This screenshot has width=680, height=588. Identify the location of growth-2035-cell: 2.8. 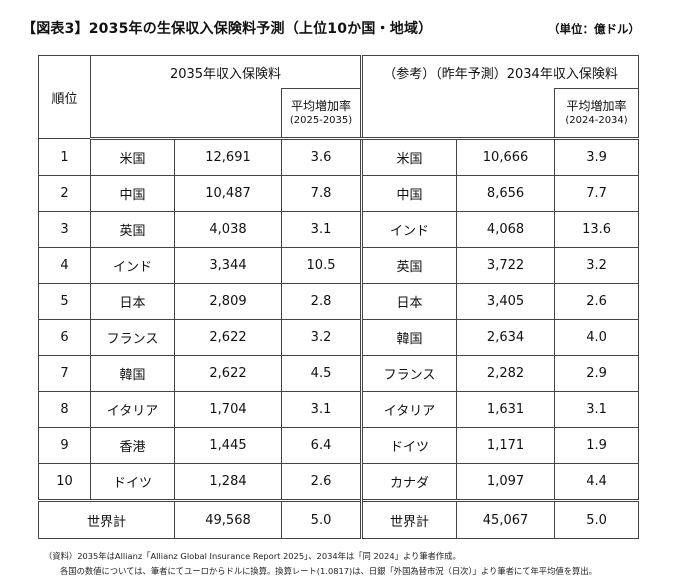
(321, 301).